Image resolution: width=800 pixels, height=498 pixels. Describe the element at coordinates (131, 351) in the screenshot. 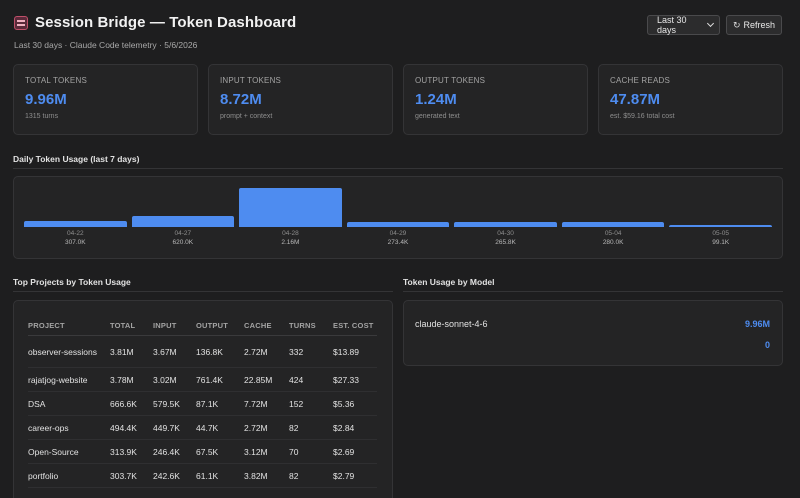

I see `table-cell: 3.81M` at that location.